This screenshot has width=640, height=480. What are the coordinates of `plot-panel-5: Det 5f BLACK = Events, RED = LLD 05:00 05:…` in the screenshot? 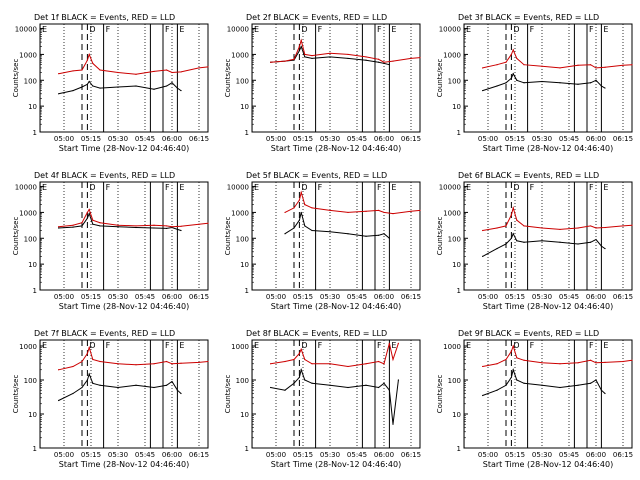 It's located at (322, 241).